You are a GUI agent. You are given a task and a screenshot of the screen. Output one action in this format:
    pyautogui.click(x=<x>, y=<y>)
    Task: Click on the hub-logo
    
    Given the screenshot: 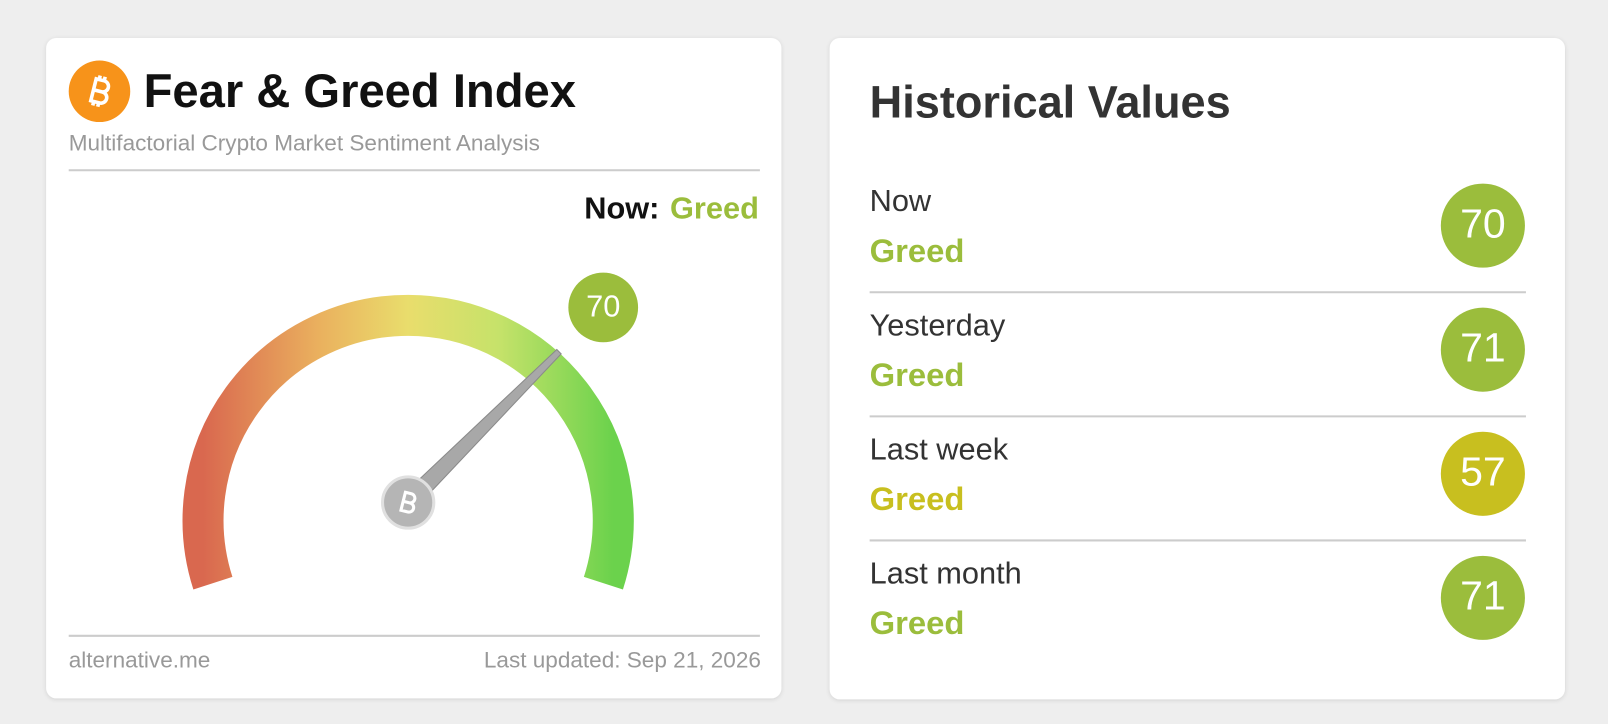 What is the action you would take?
    pyautogui.click(x=408, y=502)
    